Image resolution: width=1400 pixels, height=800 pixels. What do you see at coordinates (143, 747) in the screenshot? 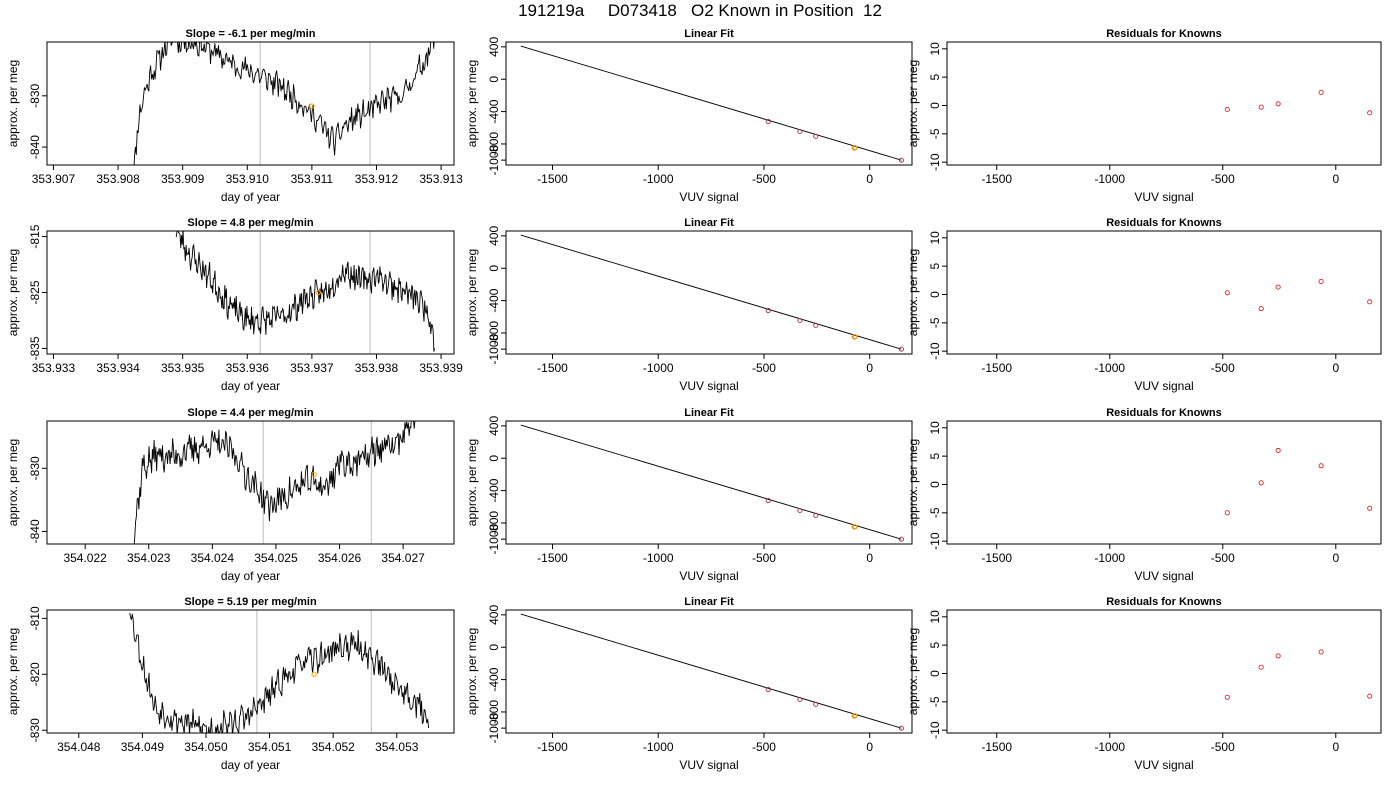
I see `x-tick-label: 354.049` at bounding box center [143, 747].